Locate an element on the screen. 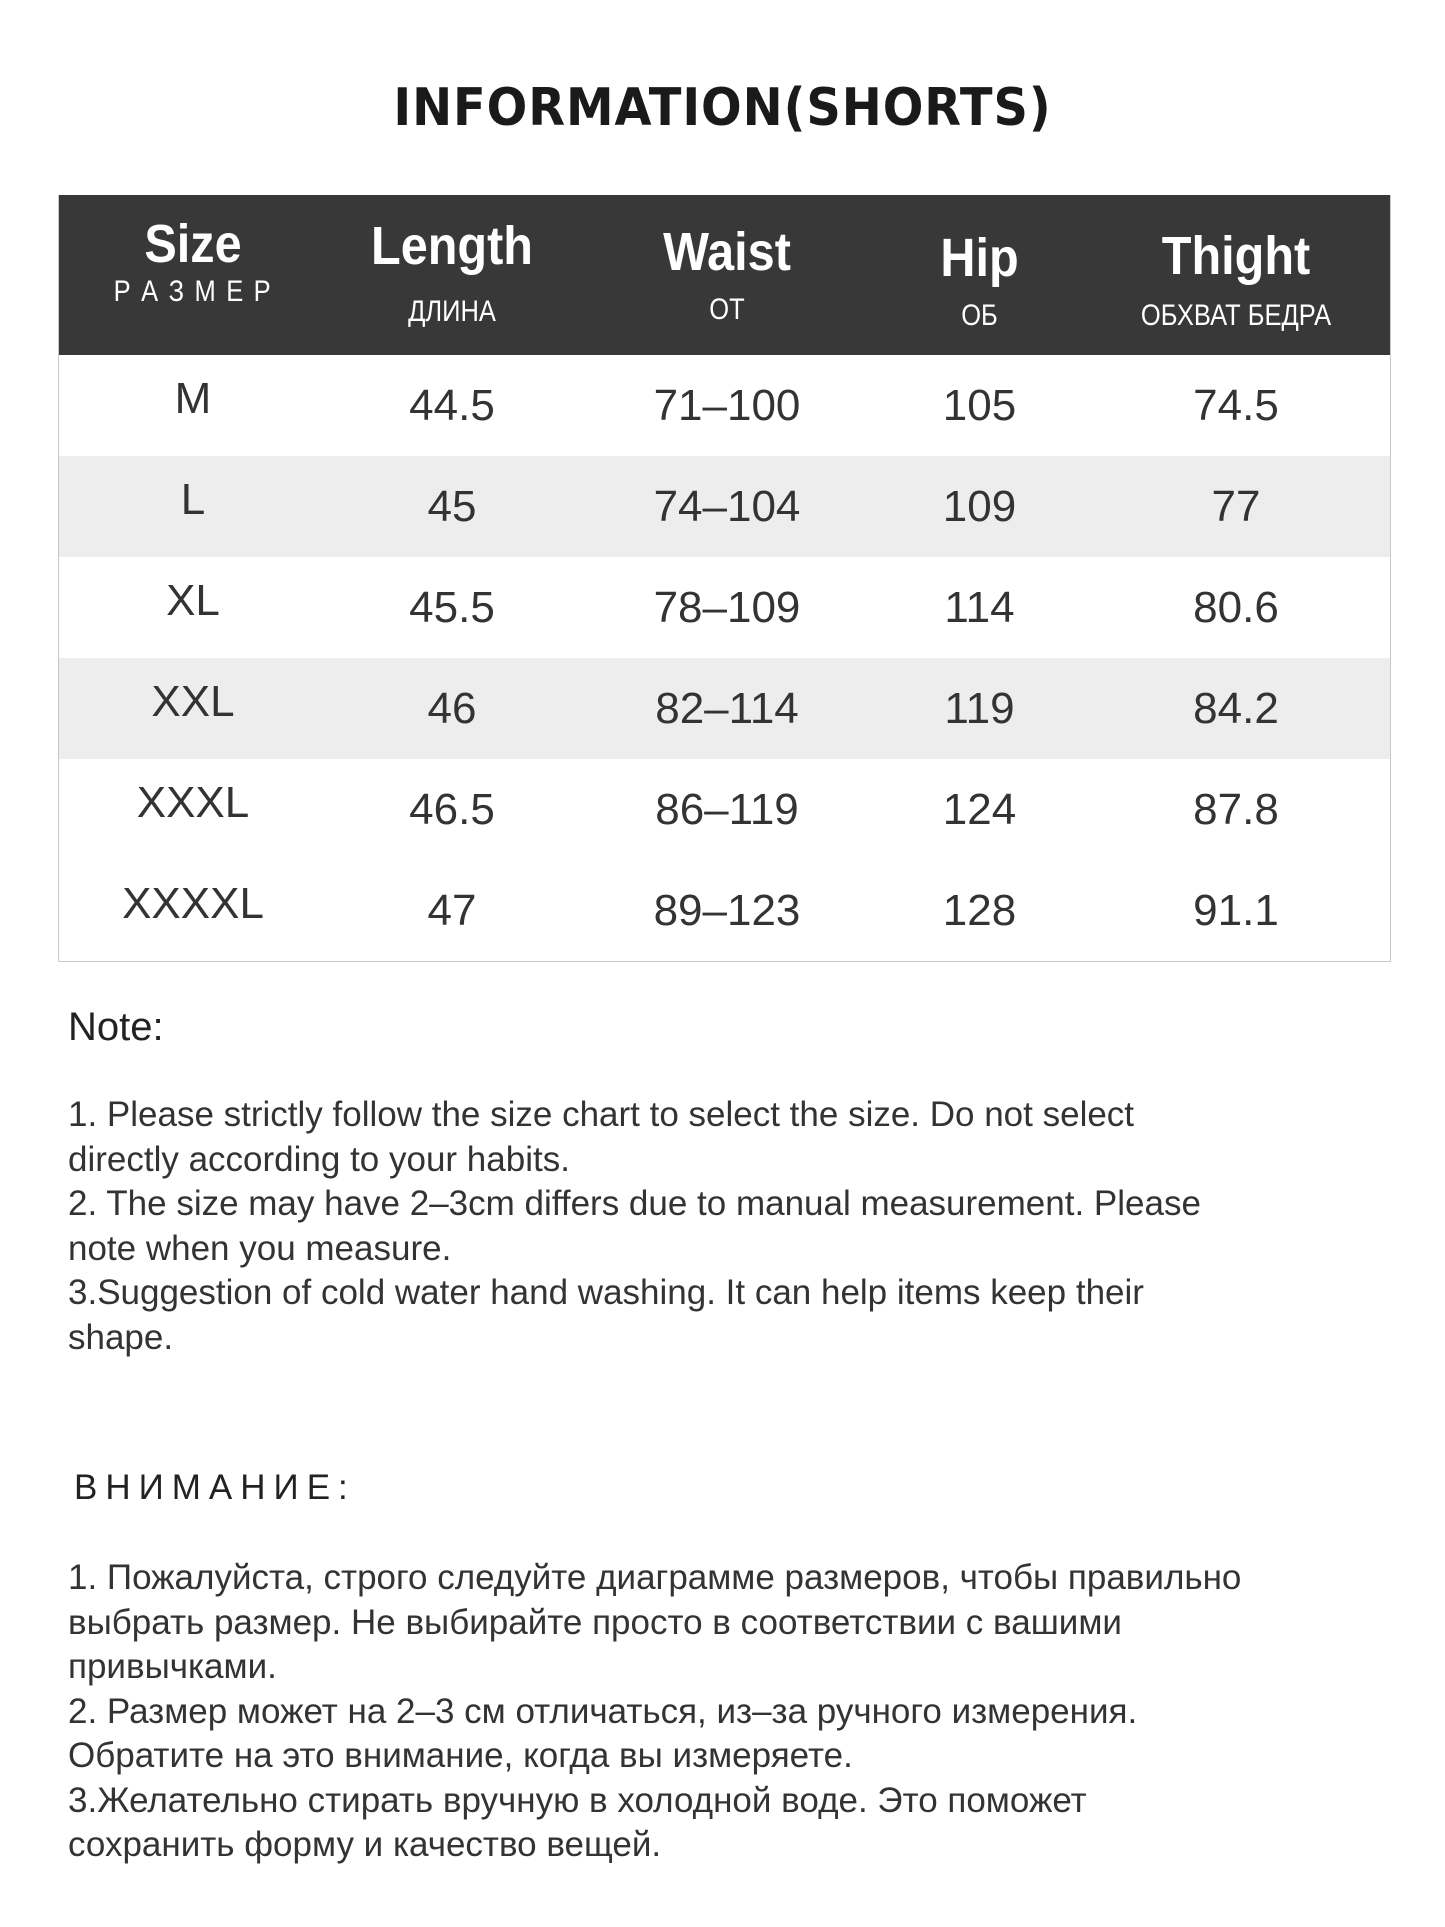 The image size is (1445, 1927). note-ru-heading: ВНИМАНИЕ: is located at coordinates (215, 1487).